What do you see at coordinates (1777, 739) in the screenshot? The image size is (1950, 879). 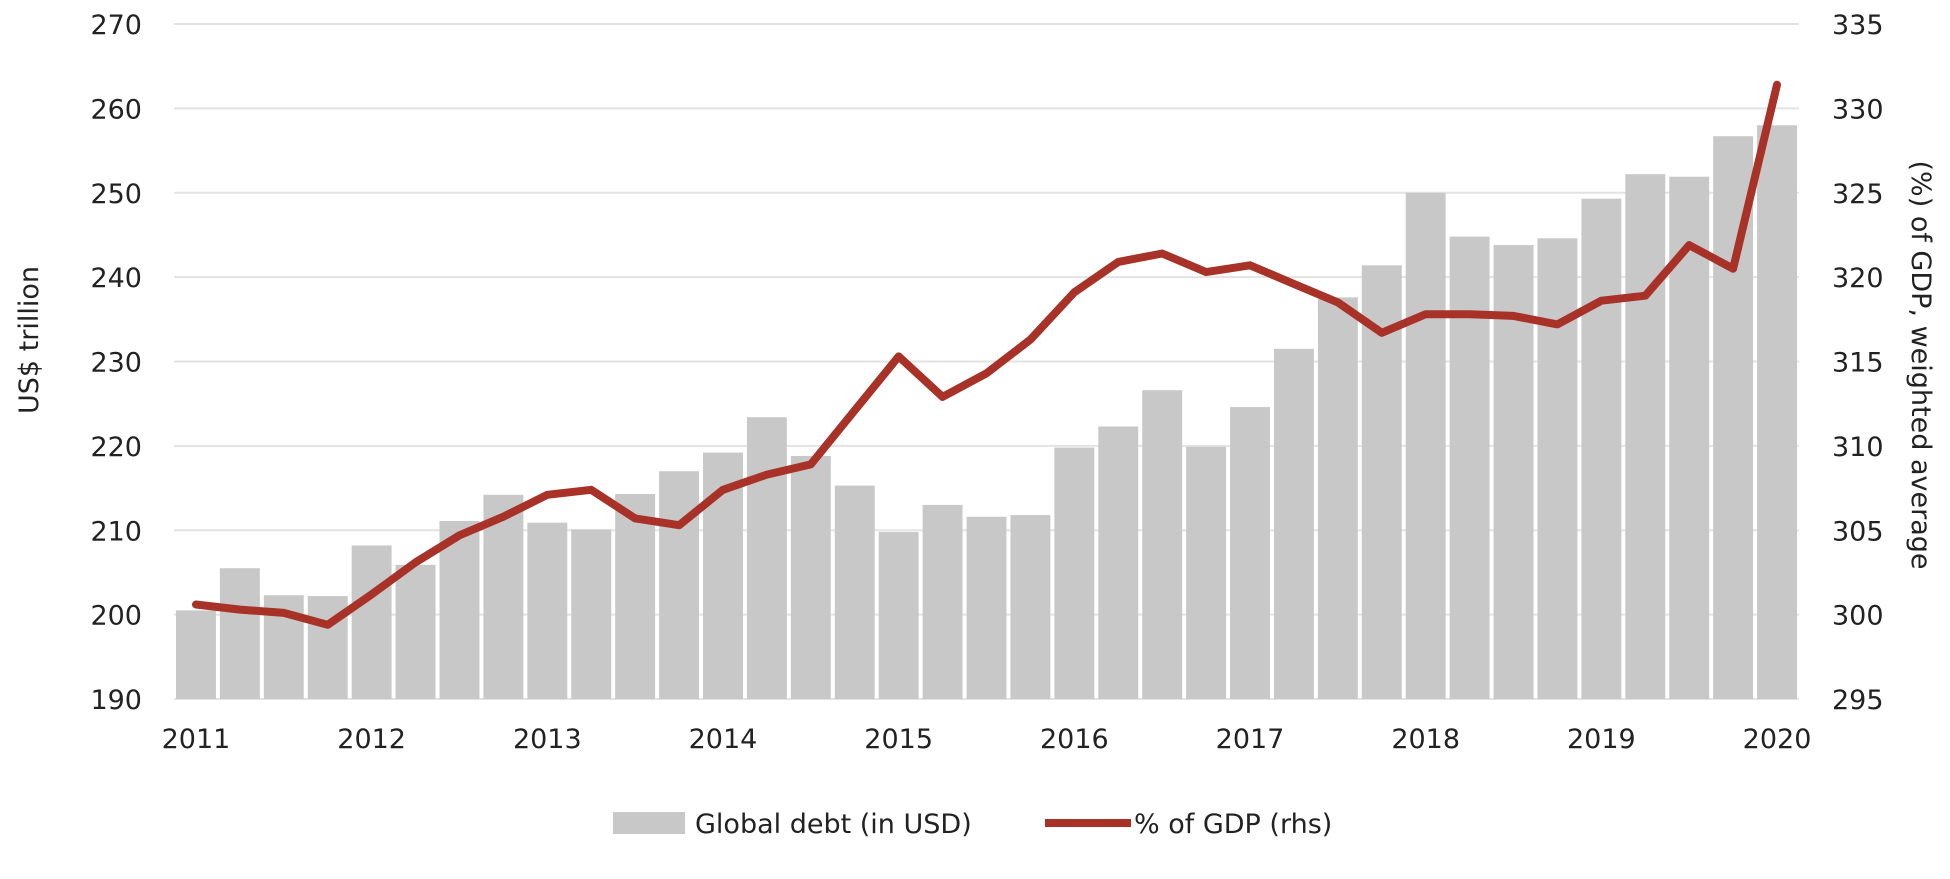 I see `x-tick-label-2020: 2020` at bounding box center [1777, 739].